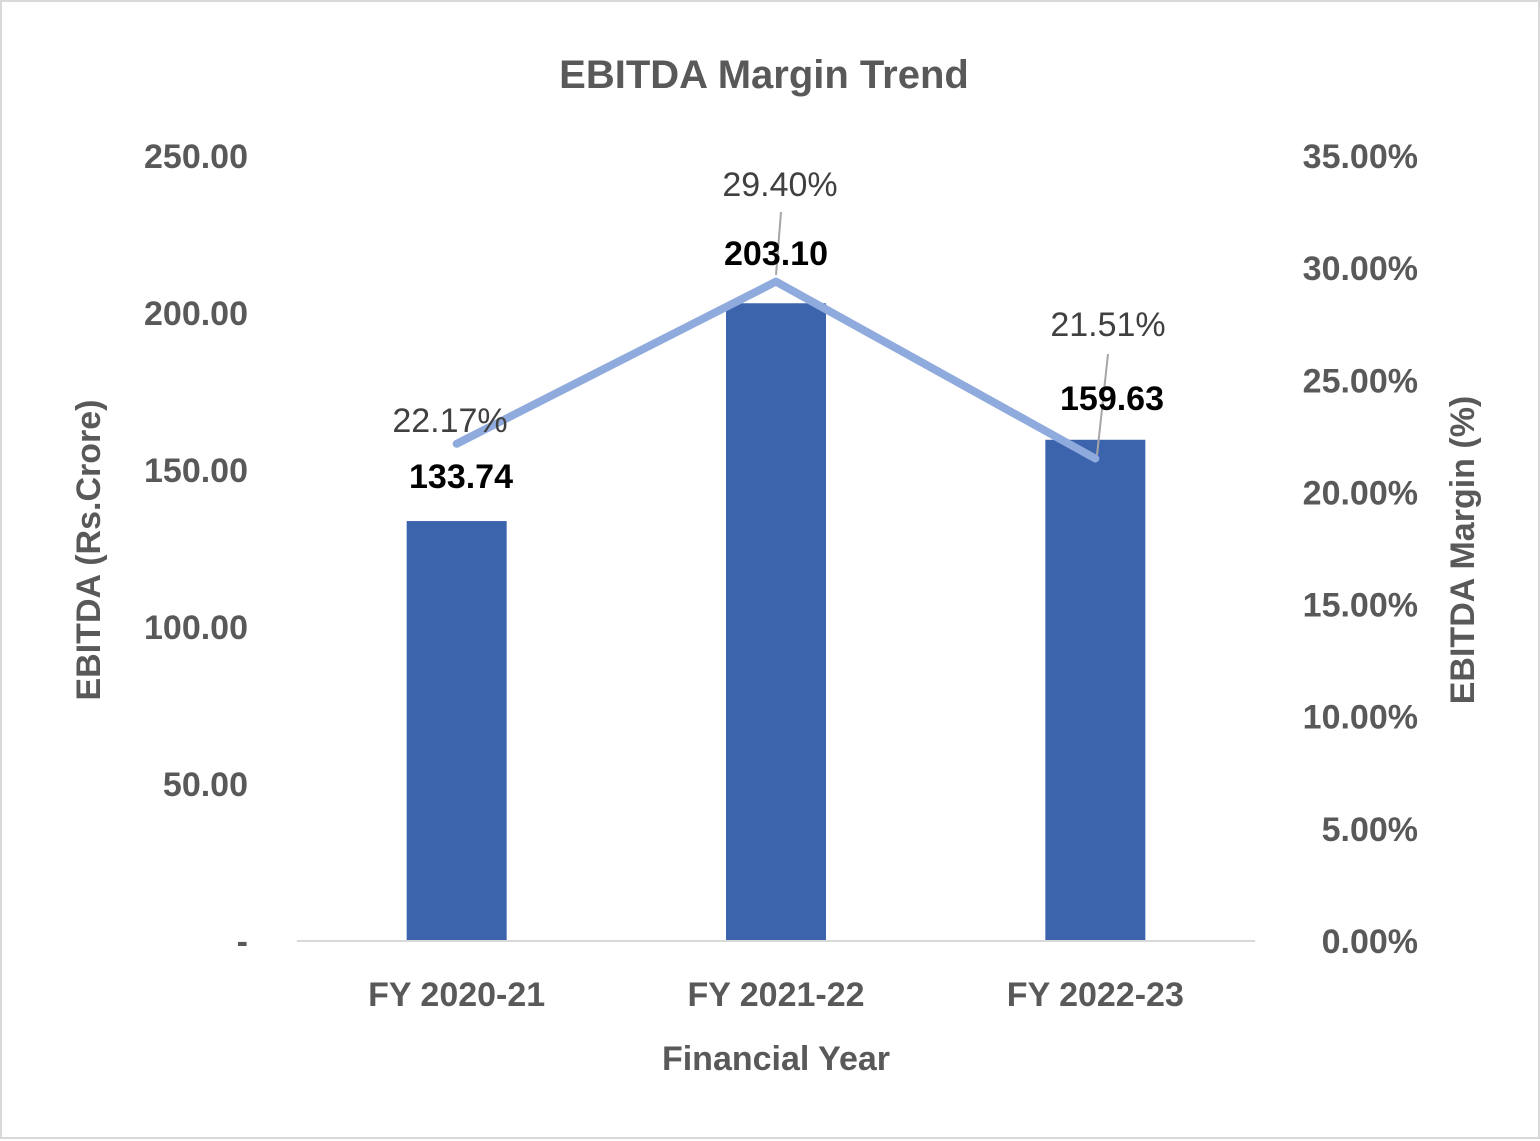 Image resolution: width=1540 pixels, height=1141 pixels. What do you see at coordinates (1360, 606) in the screenshot?
I see `right-tick-label: 15.00%` at bounding box center [1360, 606].